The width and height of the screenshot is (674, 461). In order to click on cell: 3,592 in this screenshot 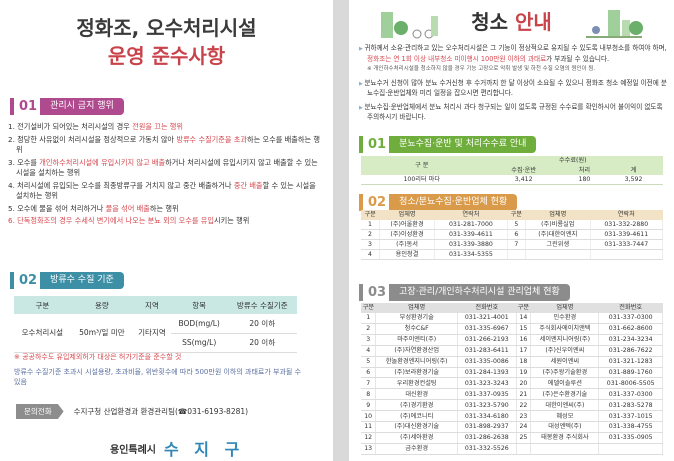, I will do `click(633, 180)`.